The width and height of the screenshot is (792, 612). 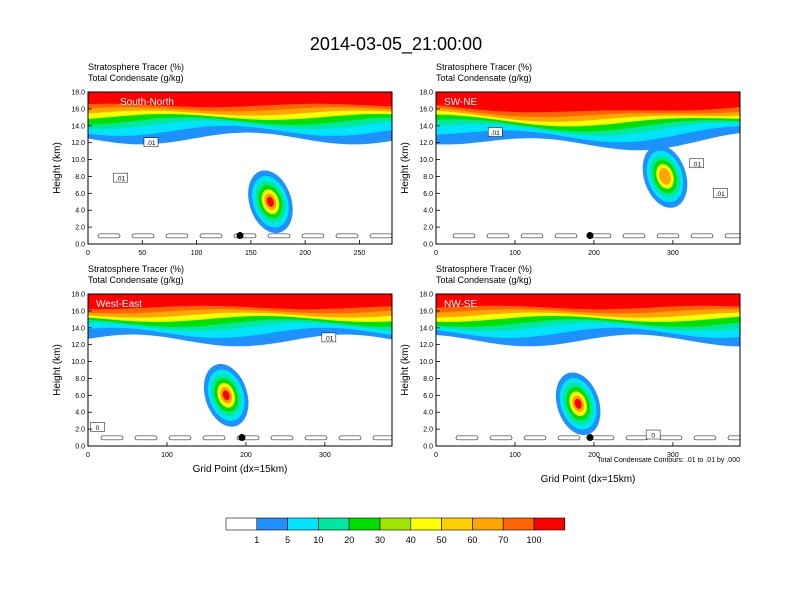 What do you see at coordinates (460, 102) in the screenshot?
I see `panel-label: SW-NE` at bounding box center [460, 102].